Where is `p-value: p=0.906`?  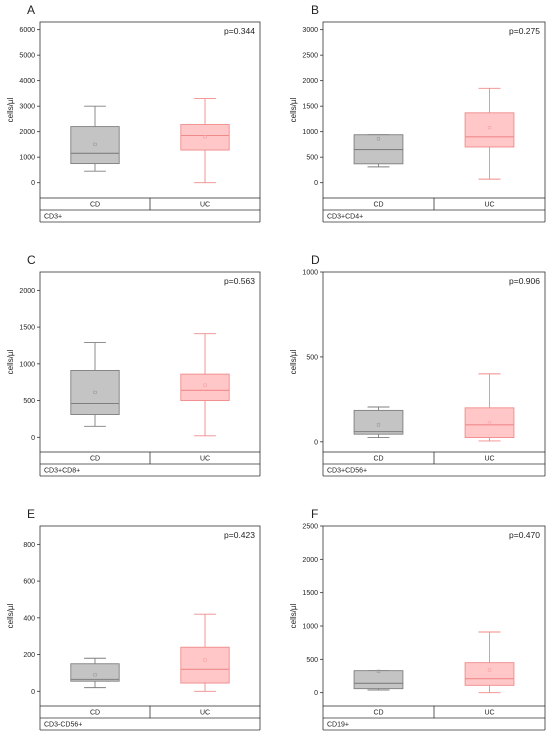
p-value: p=0.906 is located at coordinates (524, 281).